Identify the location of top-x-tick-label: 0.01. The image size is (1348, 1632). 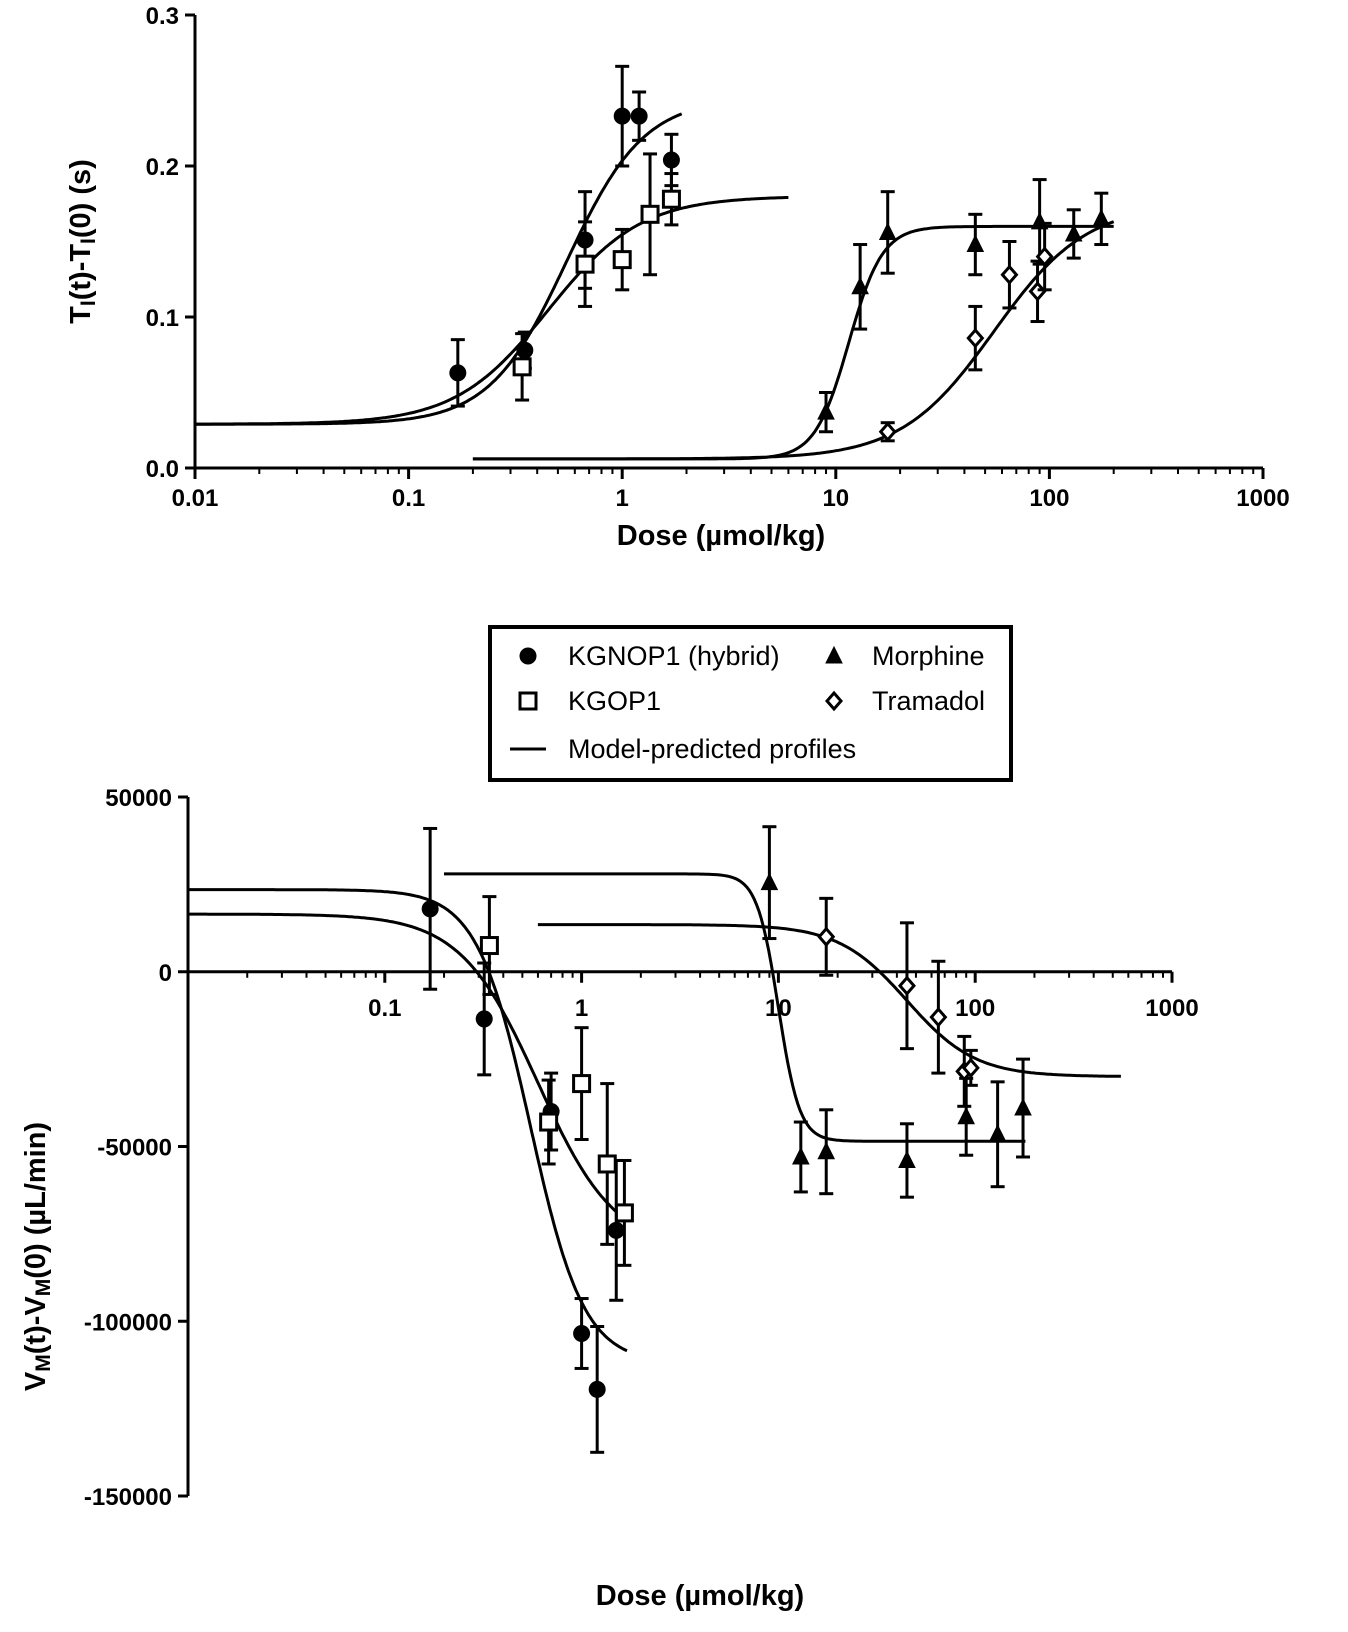
(195, 498).